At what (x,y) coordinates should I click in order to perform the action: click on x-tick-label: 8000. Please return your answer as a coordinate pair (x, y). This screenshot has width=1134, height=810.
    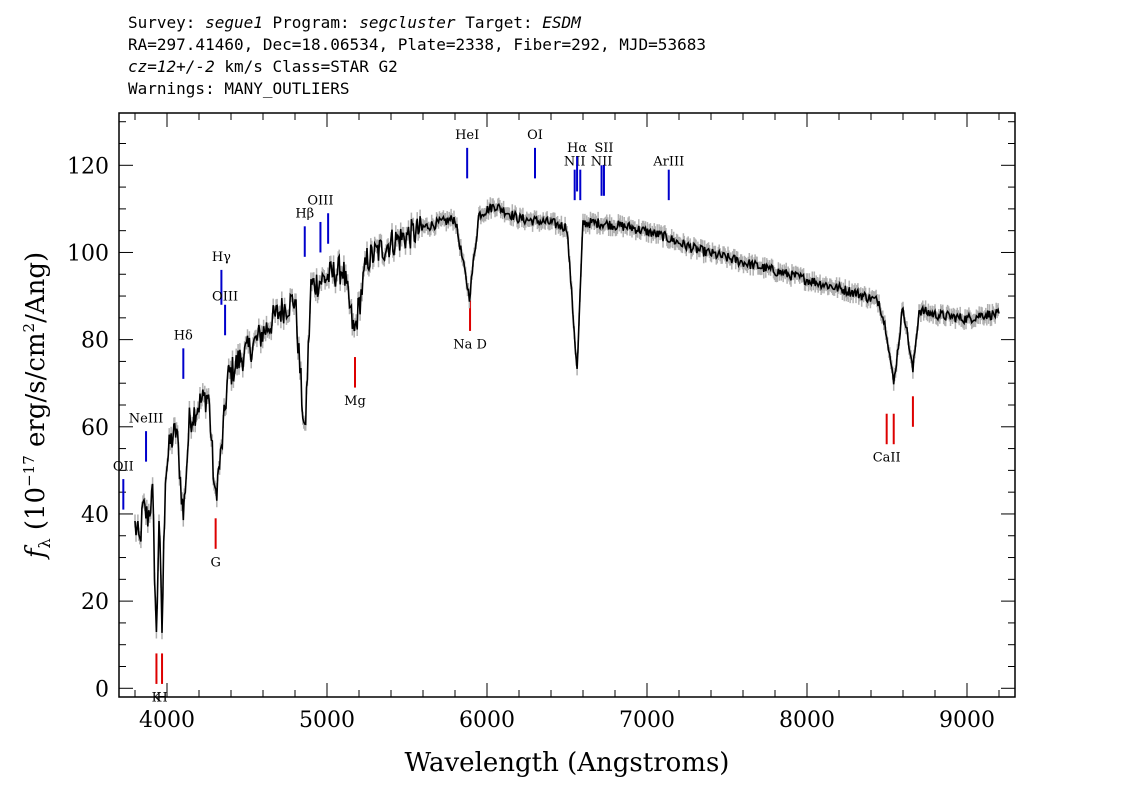
    Looking at the image, I should click on (807, 720).